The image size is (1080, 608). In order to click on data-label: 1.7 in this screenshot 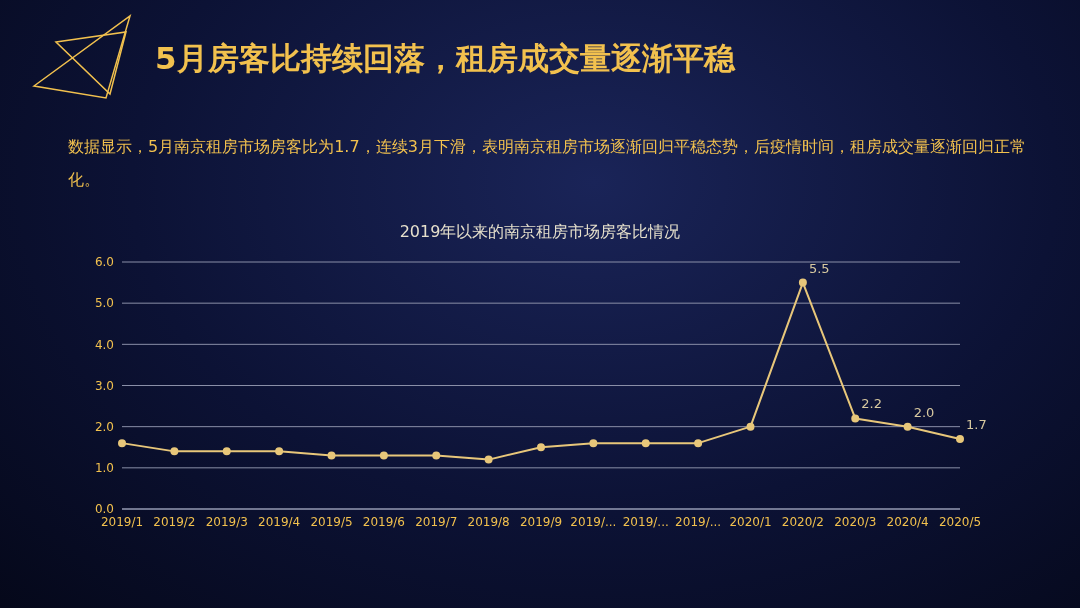, I will do `click(976, 425)`.